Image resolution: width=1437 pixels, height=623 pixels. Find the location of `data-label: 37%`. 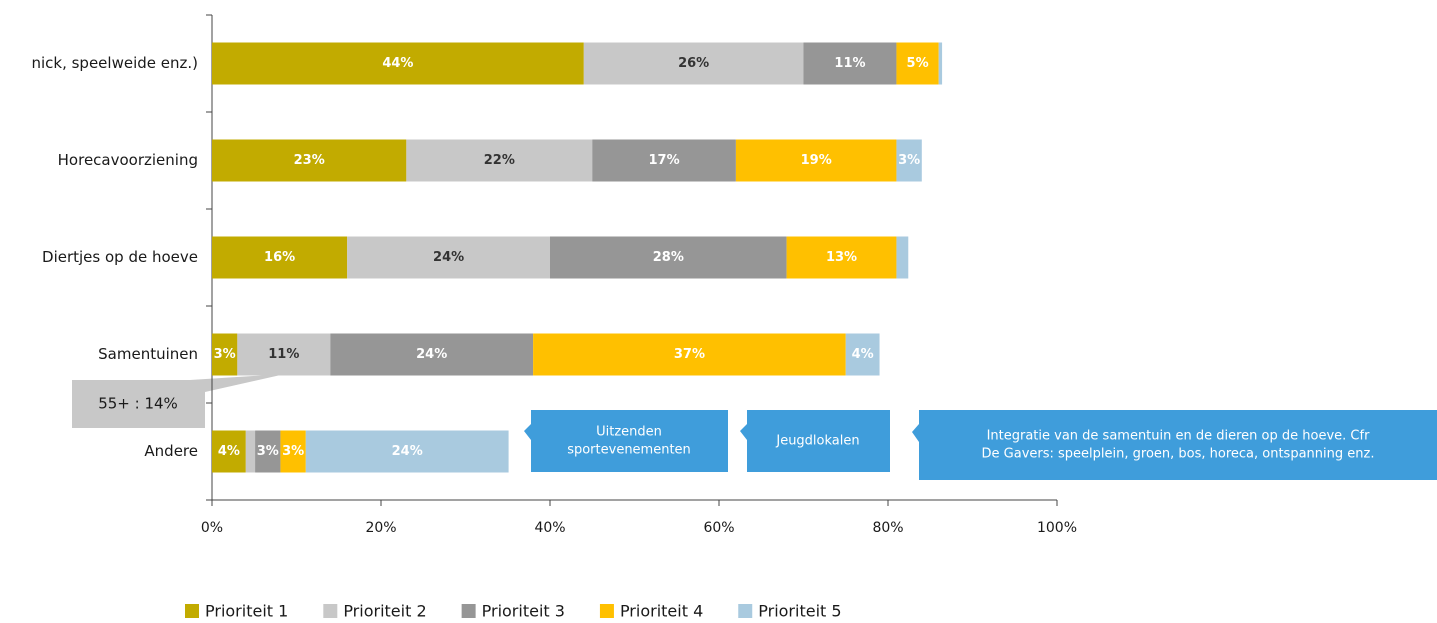

data-label: 37% is located at coordinates (689, 354).